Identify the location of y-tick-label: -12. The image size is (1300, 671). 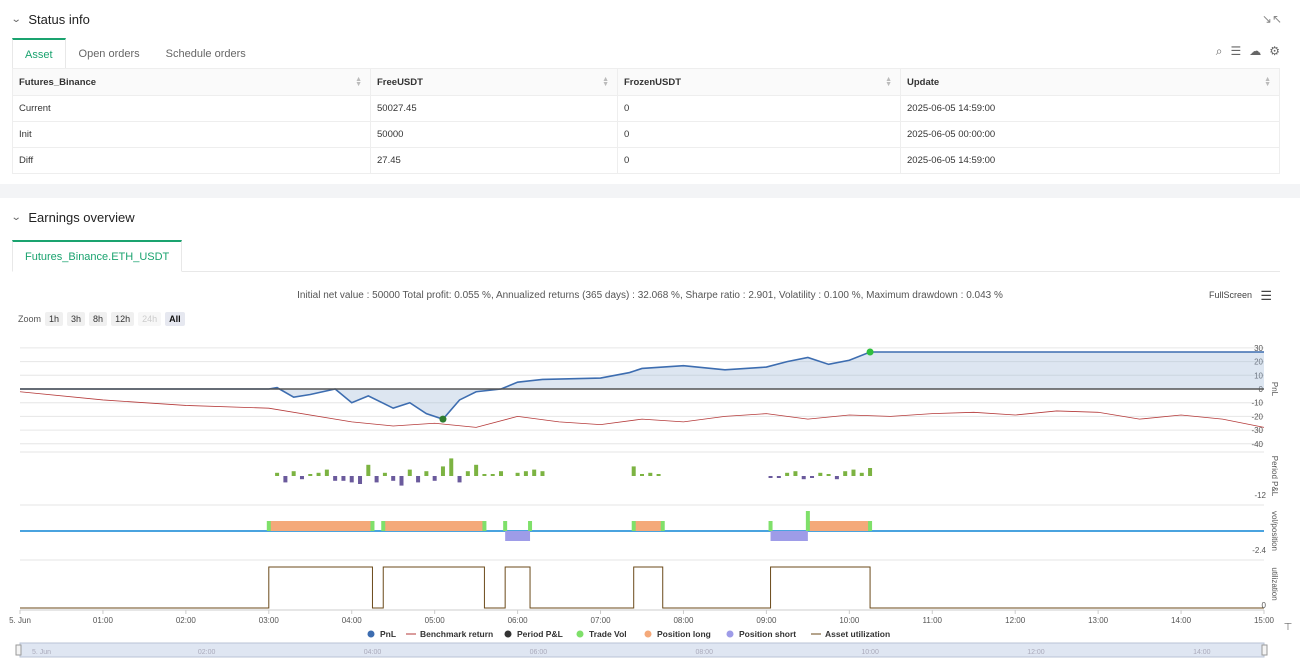
(1260, 495).